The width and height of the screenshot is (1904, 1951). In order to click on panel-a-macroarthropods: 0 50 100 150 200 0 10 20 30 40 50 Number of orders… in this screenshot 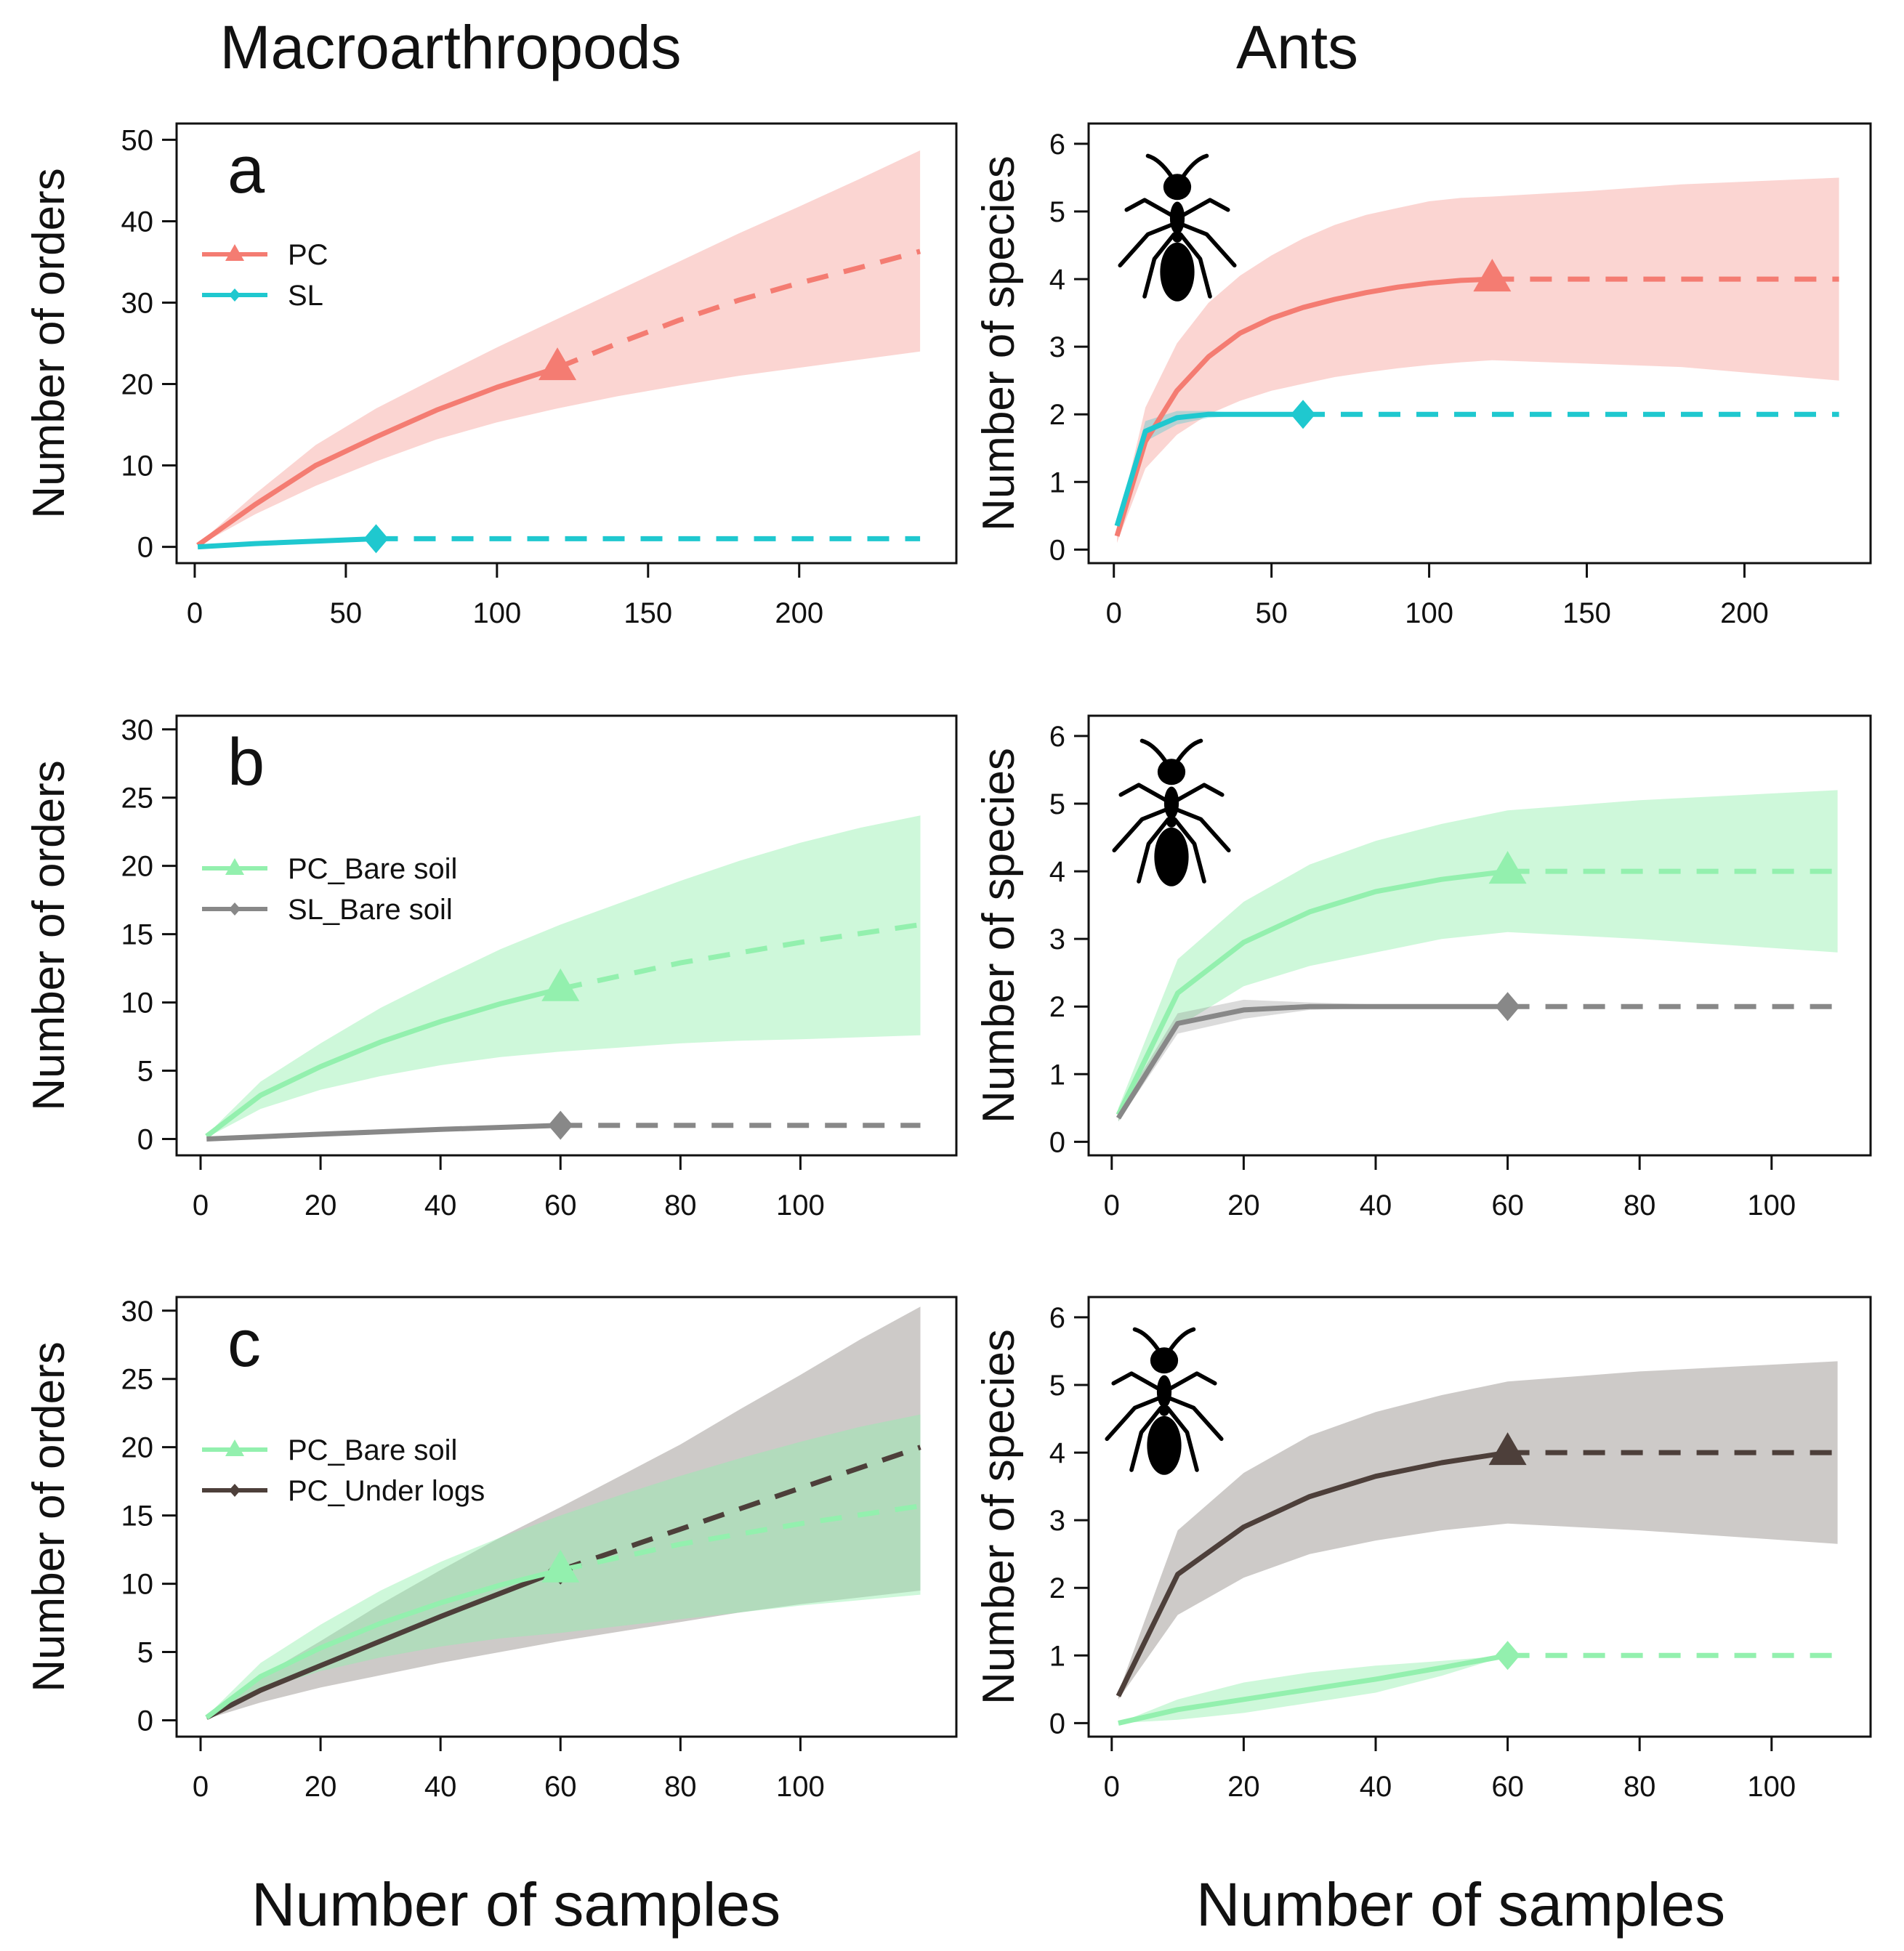, I will do `click(491, 375)`.